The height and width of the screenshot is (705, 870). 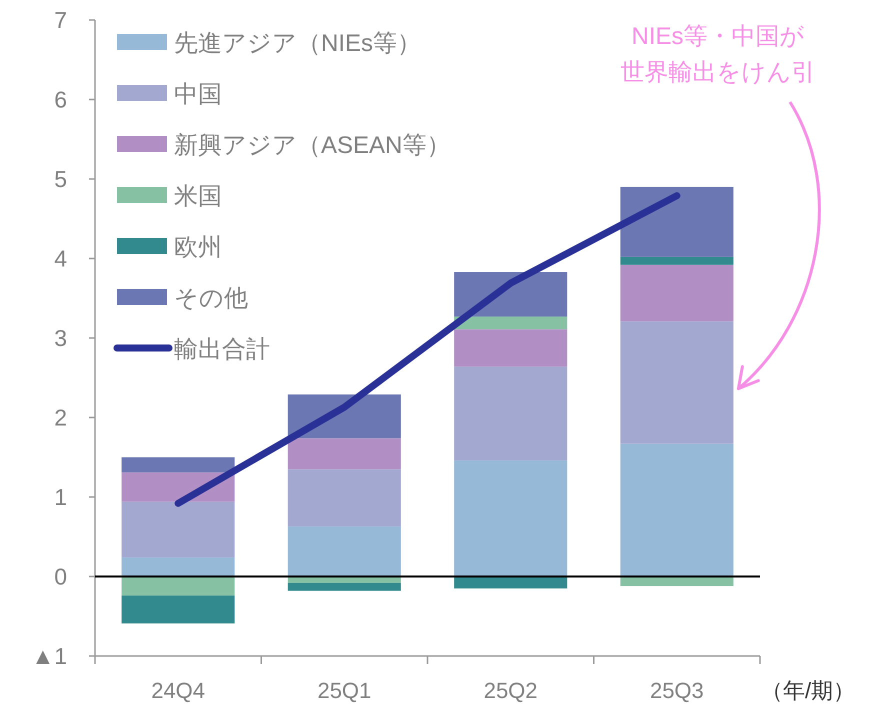 I want to click on legend-label: 先進アジア（NIEs等）, so click(x=298, y=43).